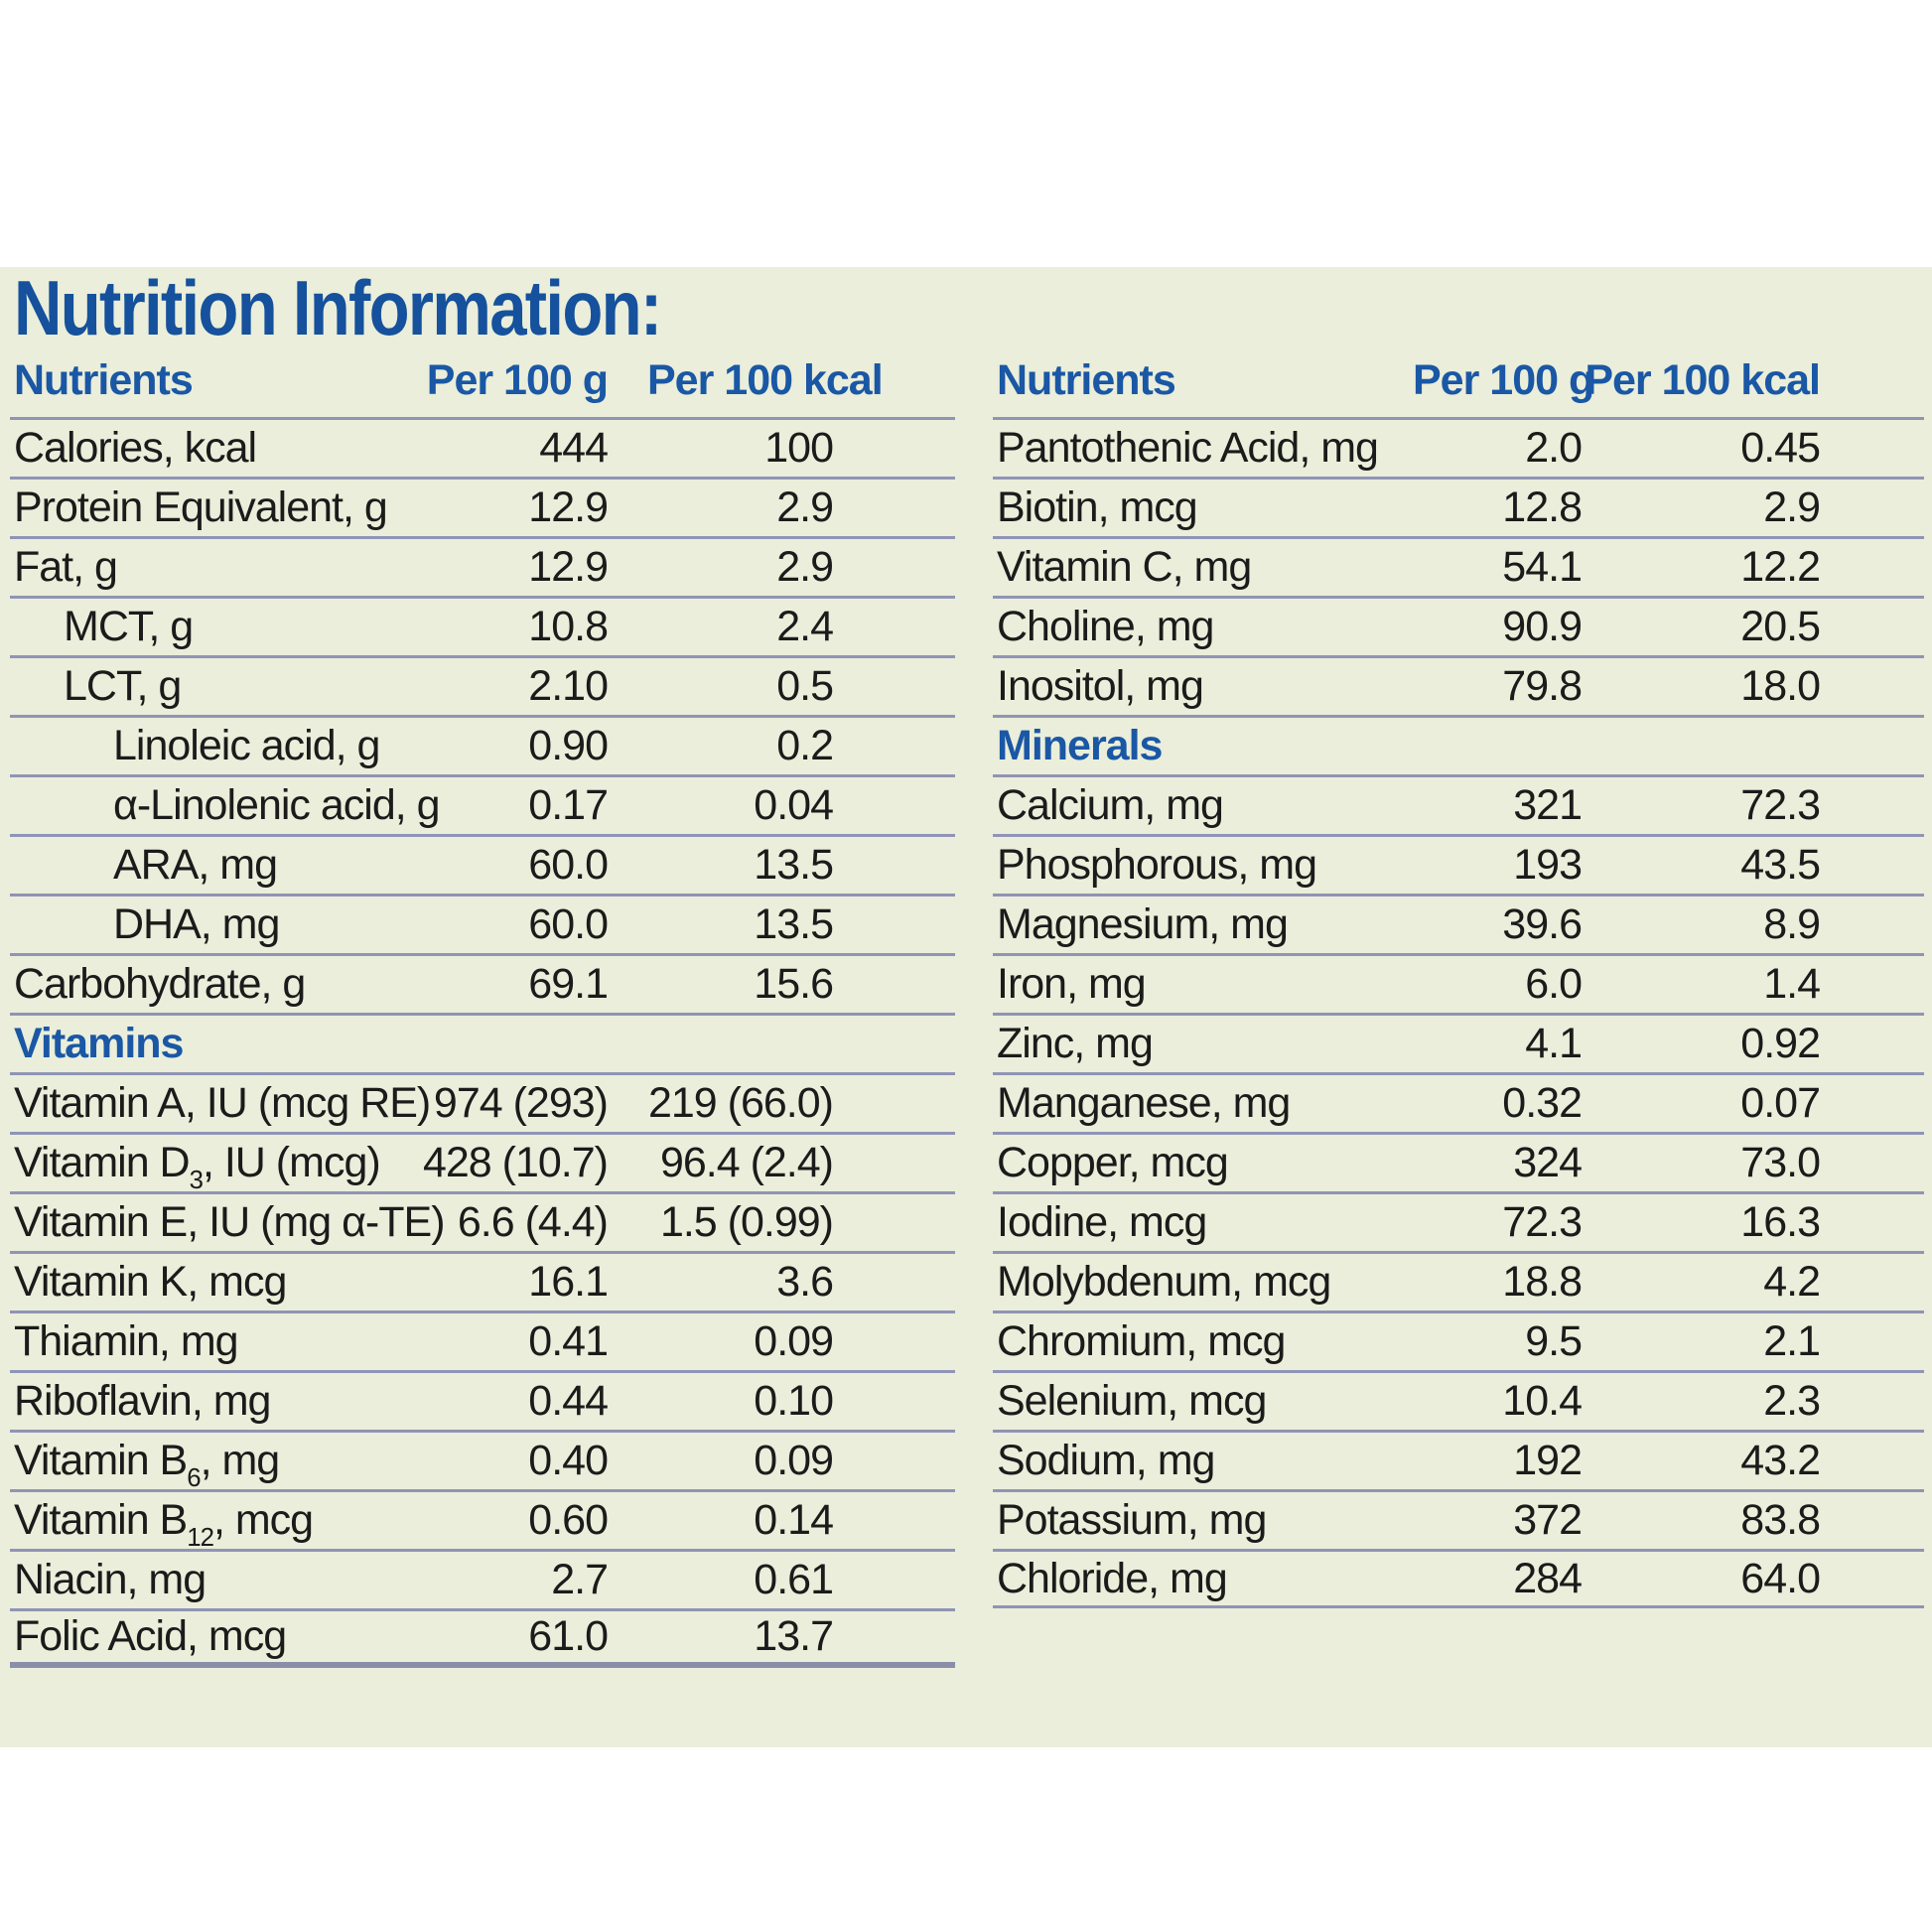 Image resolution: width=1932 pixels, height=1932 pixels. I want to click on nutrient-row: Calories, kcal 444 100, so click(483, 447).